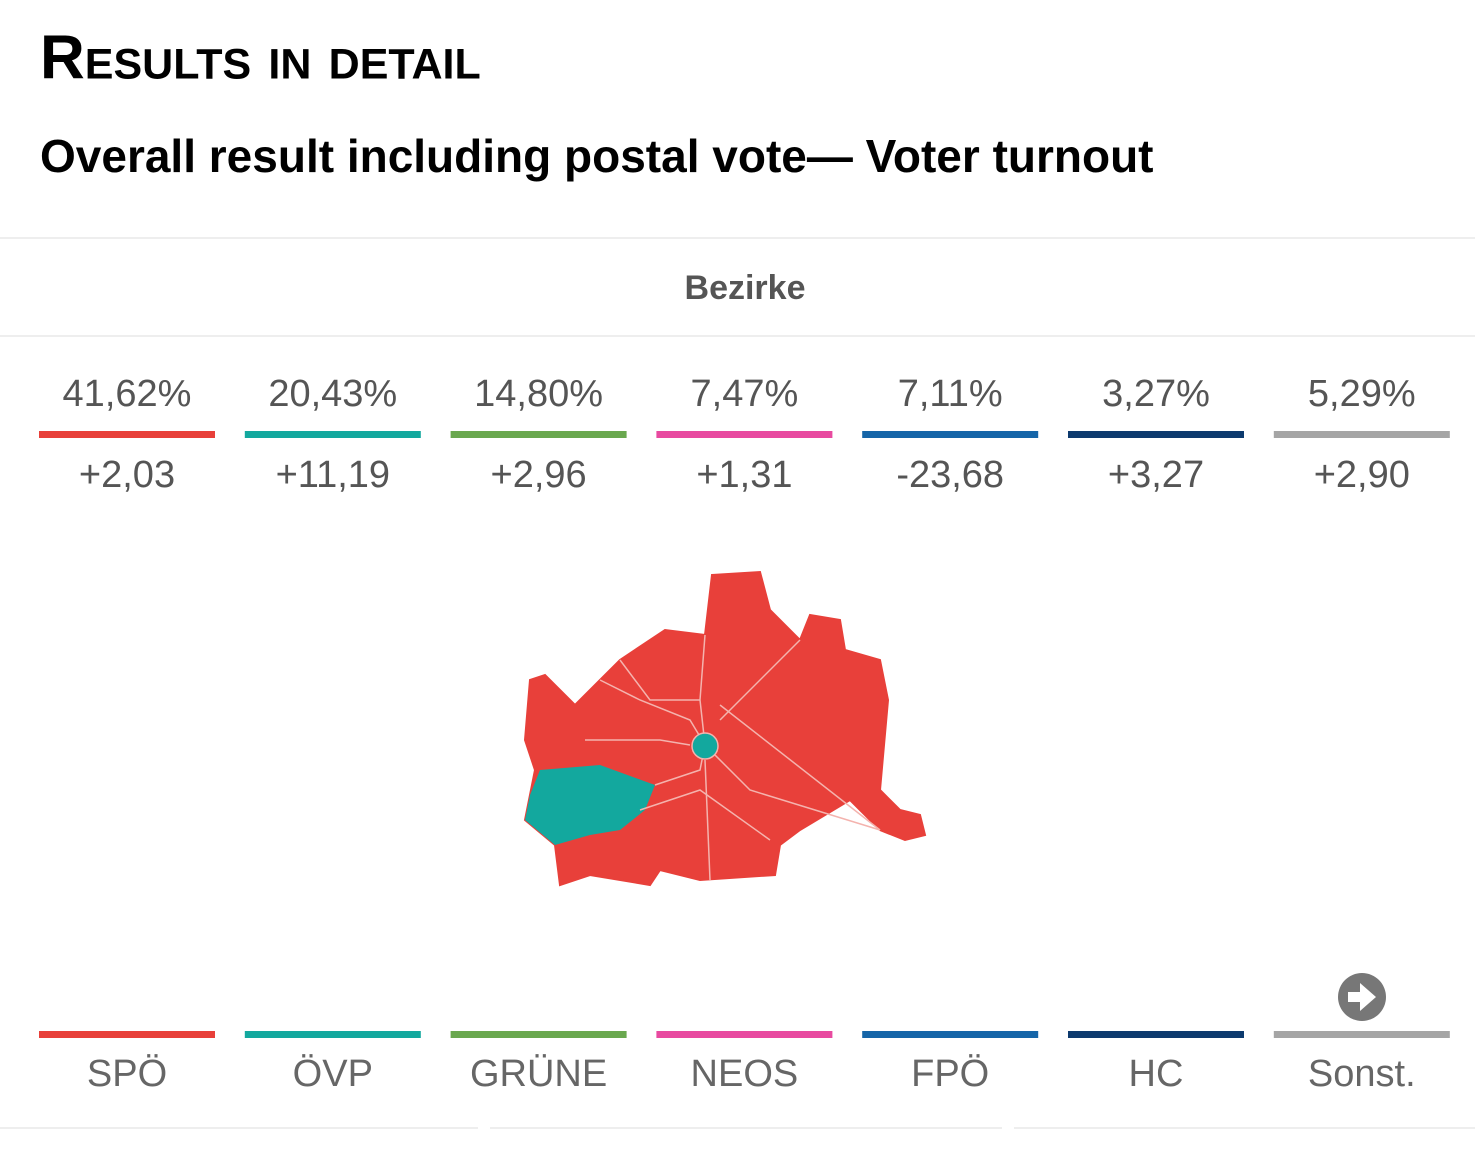 The height and width of the screenshot is (1165, 1475). Describe the element at coordinates (539, 475) in the screenshot. I see `party-change: +2,96` at that location.